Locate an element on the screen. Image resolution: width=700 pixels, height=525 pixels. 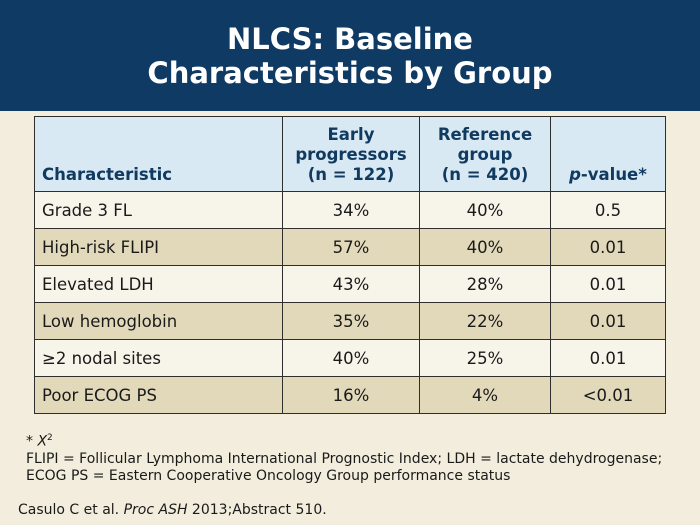
header-reference-group: Reference group (n = 420) is located at coordinates (485, 154).